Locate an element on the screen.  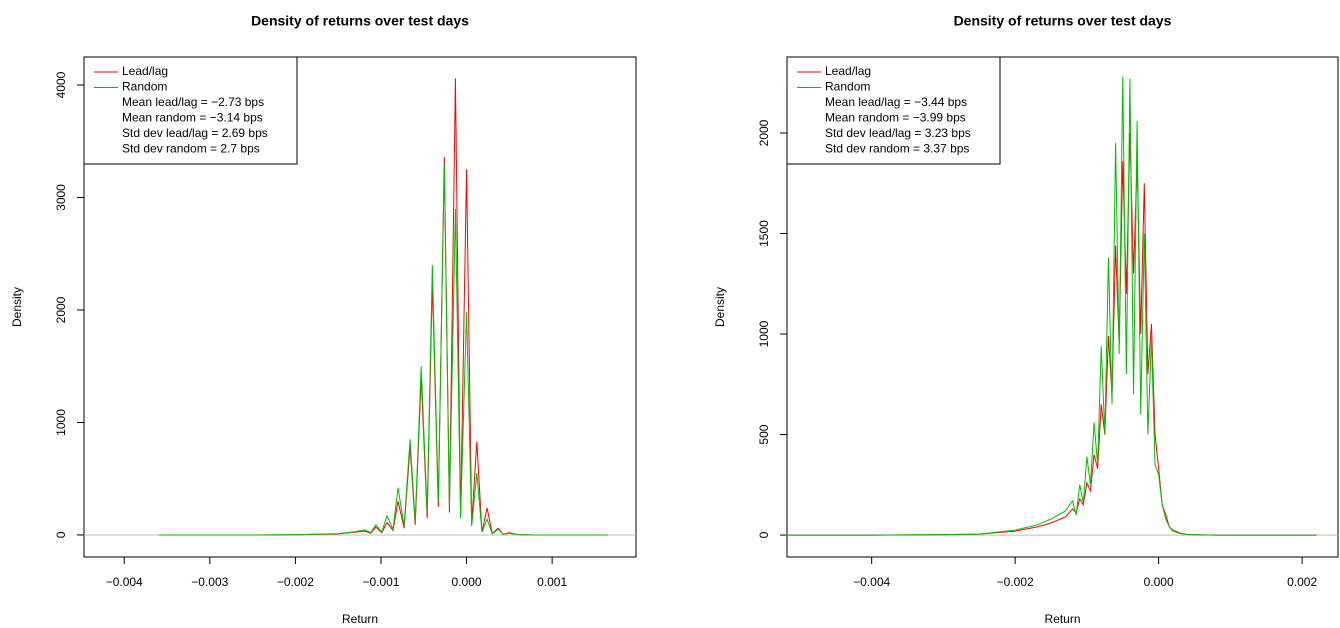
legend-note: Std dev lead/lag = 2.69 bps is located at coordinates (195, 133).